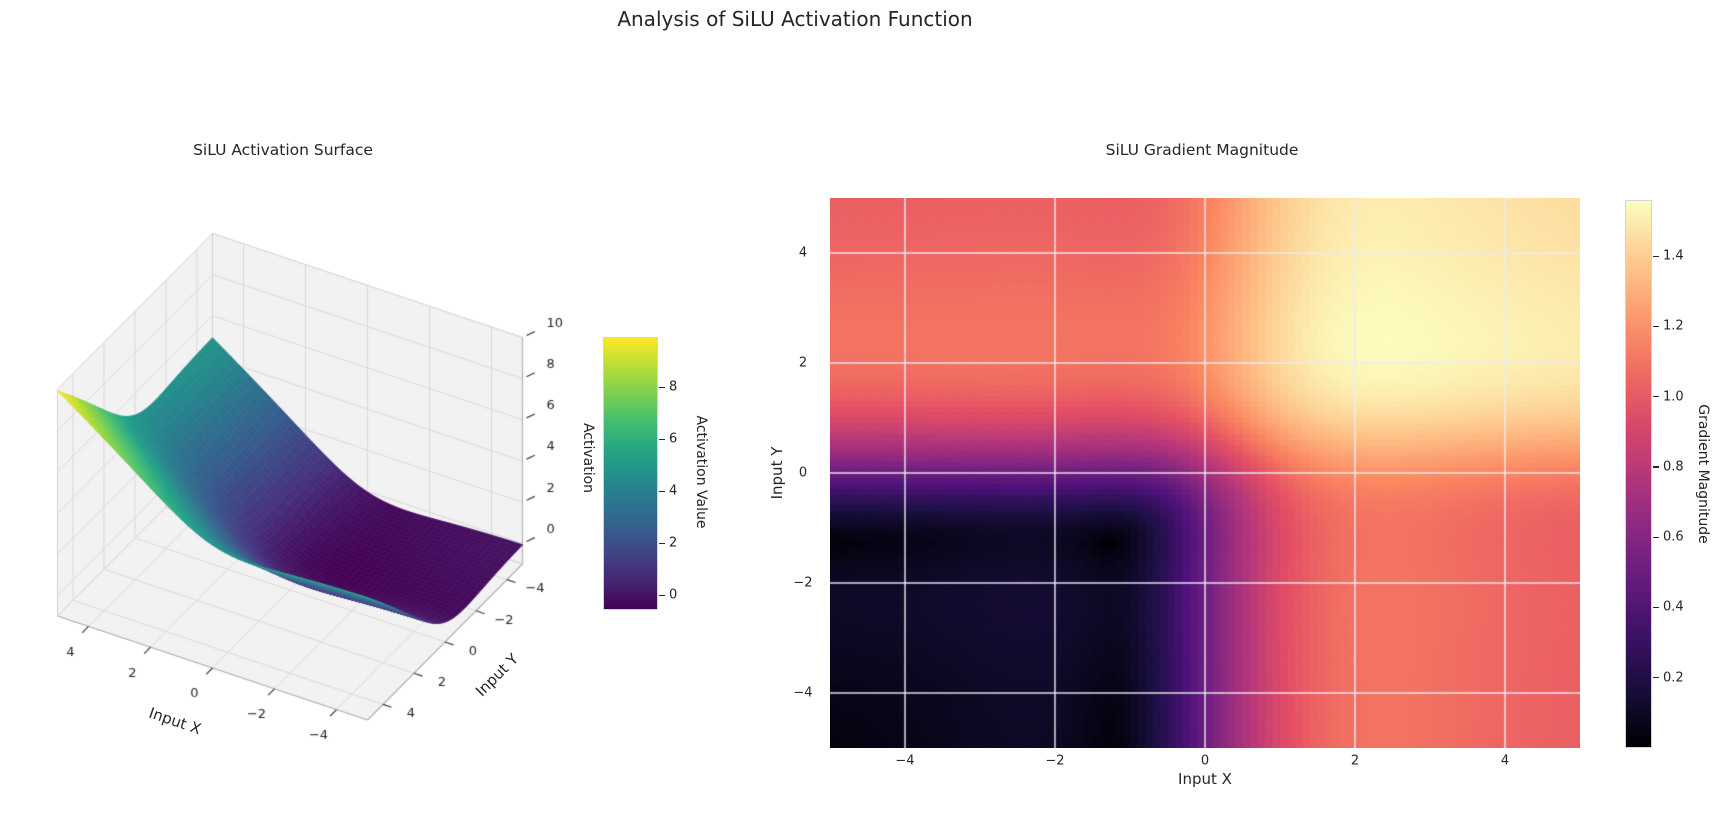 Image resolution: width=1723 pixels, height=814 pixels. Describe the element at coordinates (673, 543) in the screenshot. I see `colorbar-tick-label: 2` at that location.